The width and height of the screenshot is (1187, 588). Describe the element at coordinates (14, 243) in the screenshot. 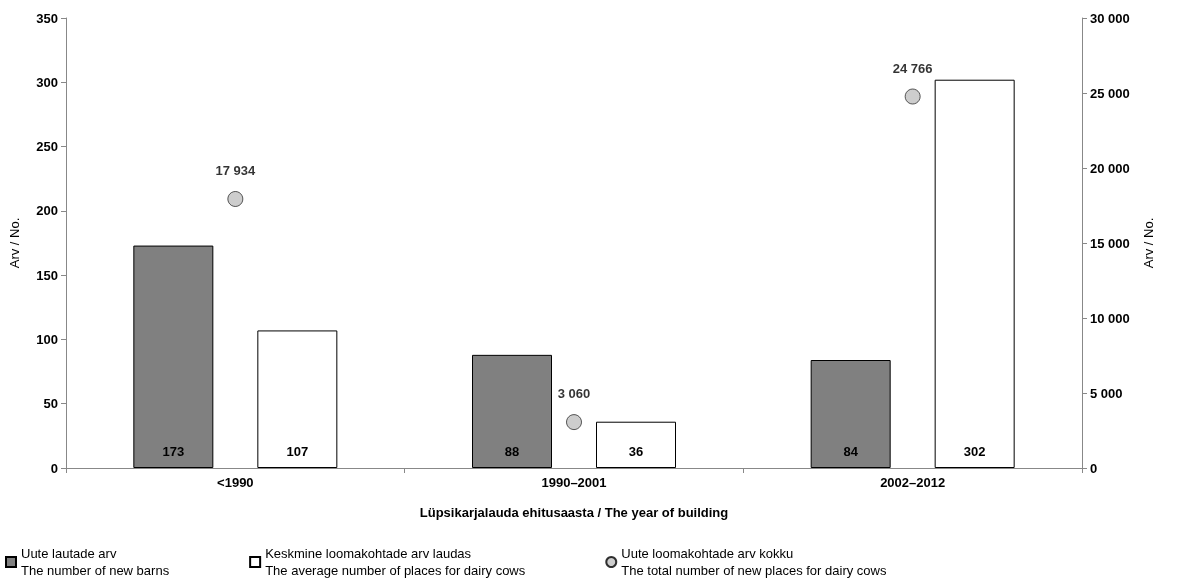

I see `y-axis-title: Arv / No.` at that location.